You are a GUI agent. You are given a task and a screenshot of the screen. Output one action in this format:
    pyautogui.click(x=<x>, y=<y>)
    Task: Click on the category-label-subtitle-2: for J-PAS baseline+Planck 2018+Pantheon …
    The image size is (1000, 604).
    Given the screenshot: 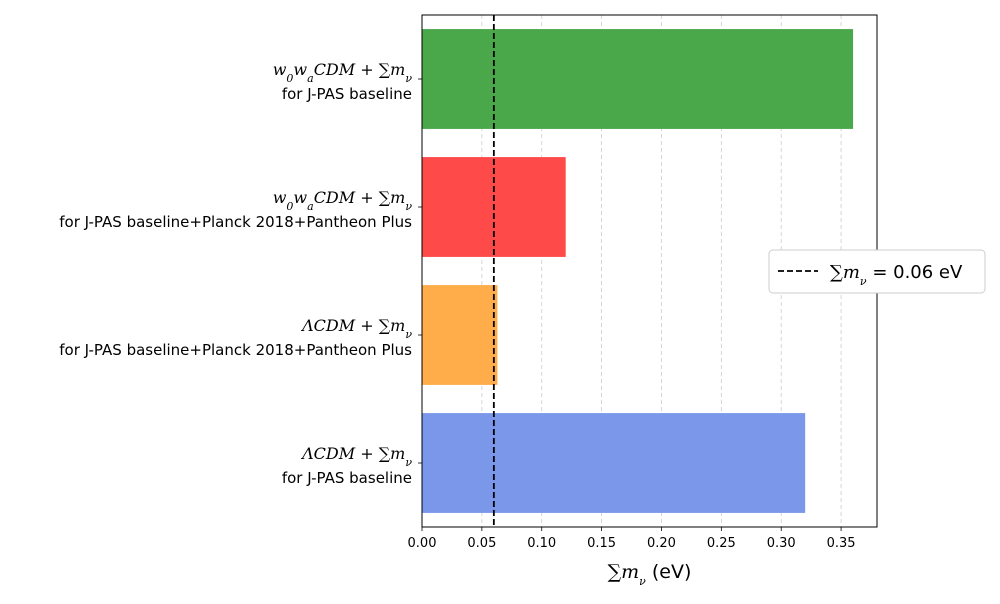 What is the action you would take?
    pyautogui.click(x=235, y=222)
    